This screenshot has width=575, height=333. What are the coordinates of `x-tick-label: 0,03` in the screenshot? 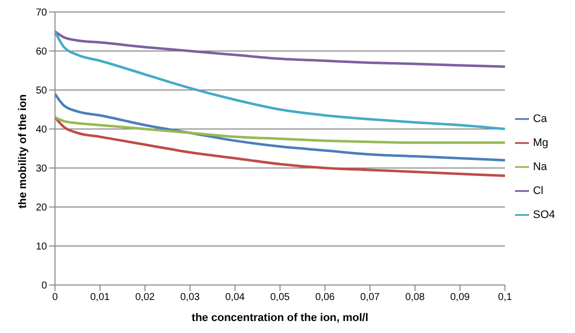 It's located at (190, 298).